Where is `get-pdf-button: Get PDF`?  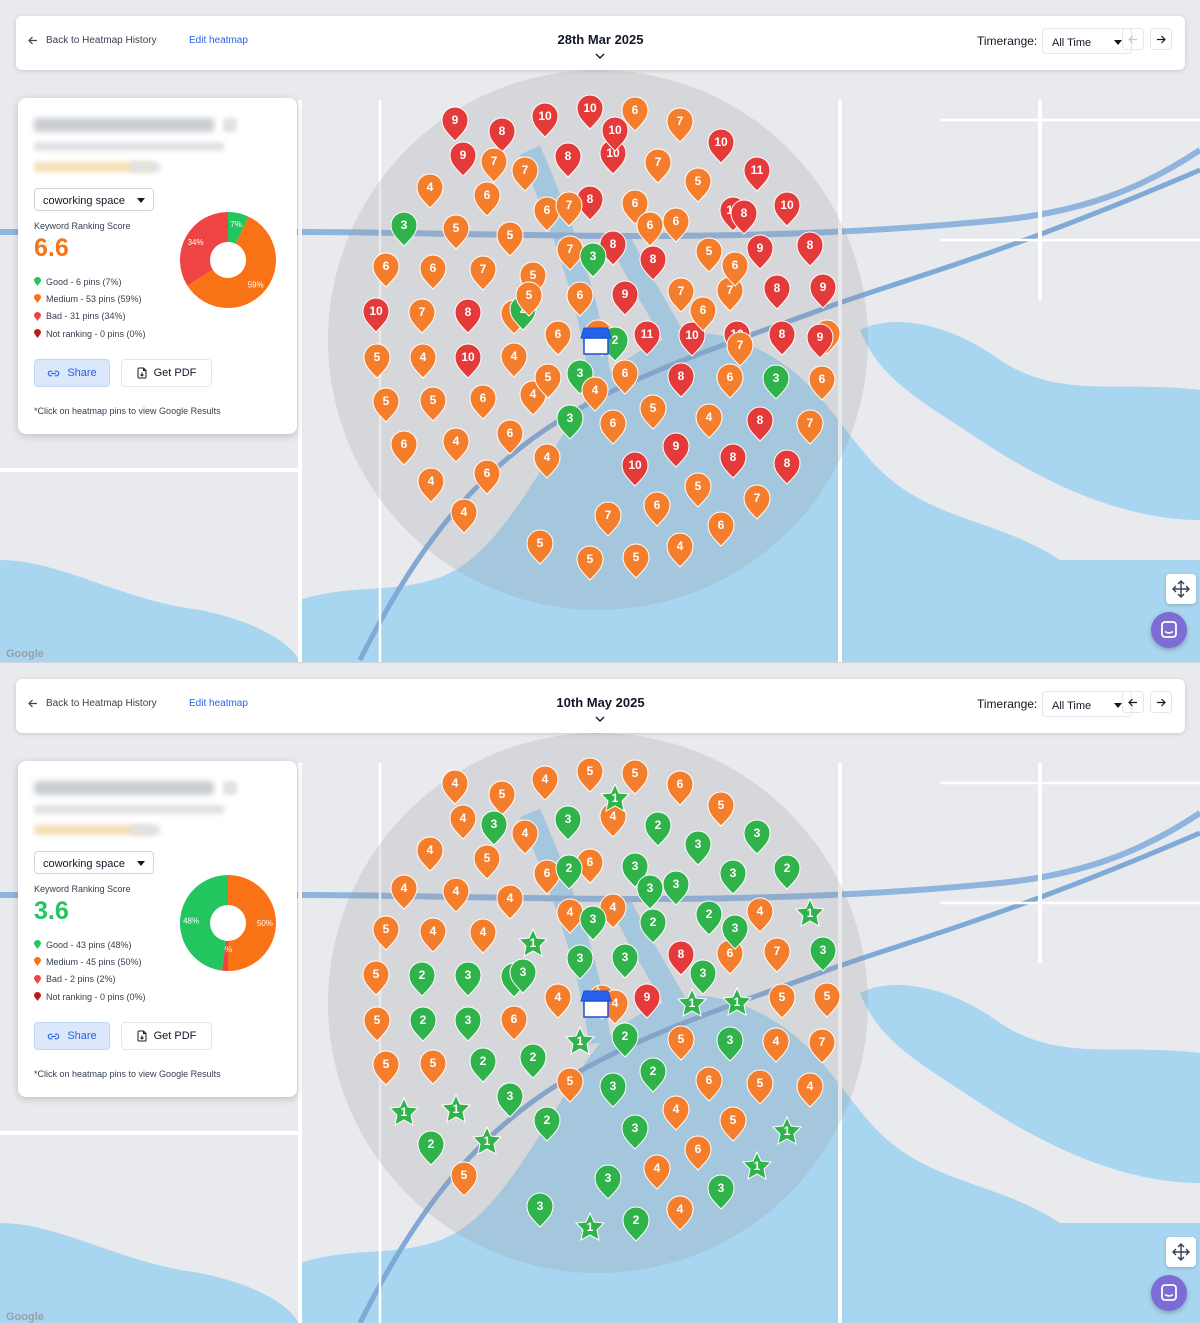 get-pdf-button: Get PDF is located at coordinates (166, 373).